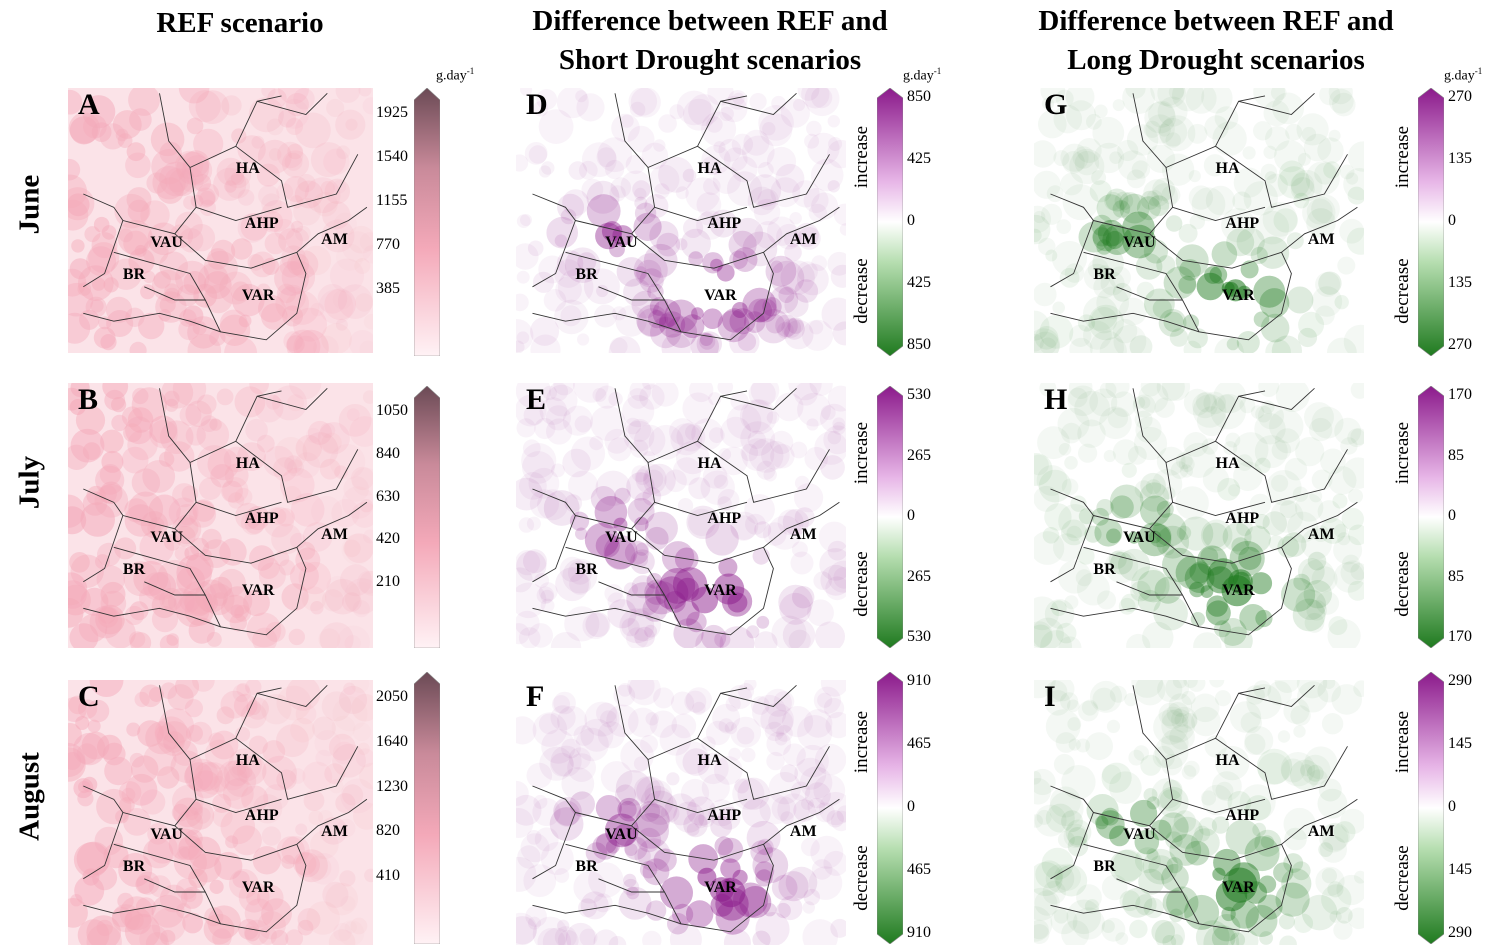 The width and height of the screenshot is (1504, 949). I want to click on colorbar-tick-label: 170, so click(1460, 636).